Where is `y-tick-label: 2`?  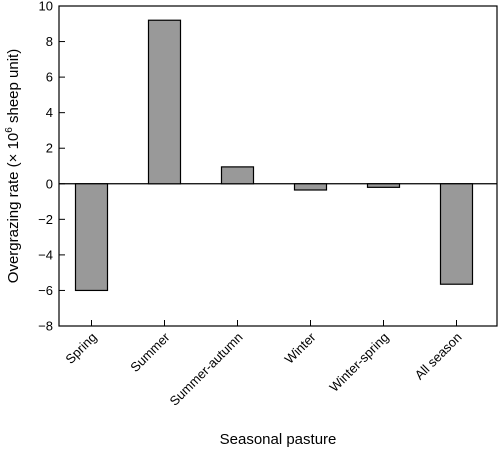 y-tick-label: 2 is located at coordinates (49, 148).